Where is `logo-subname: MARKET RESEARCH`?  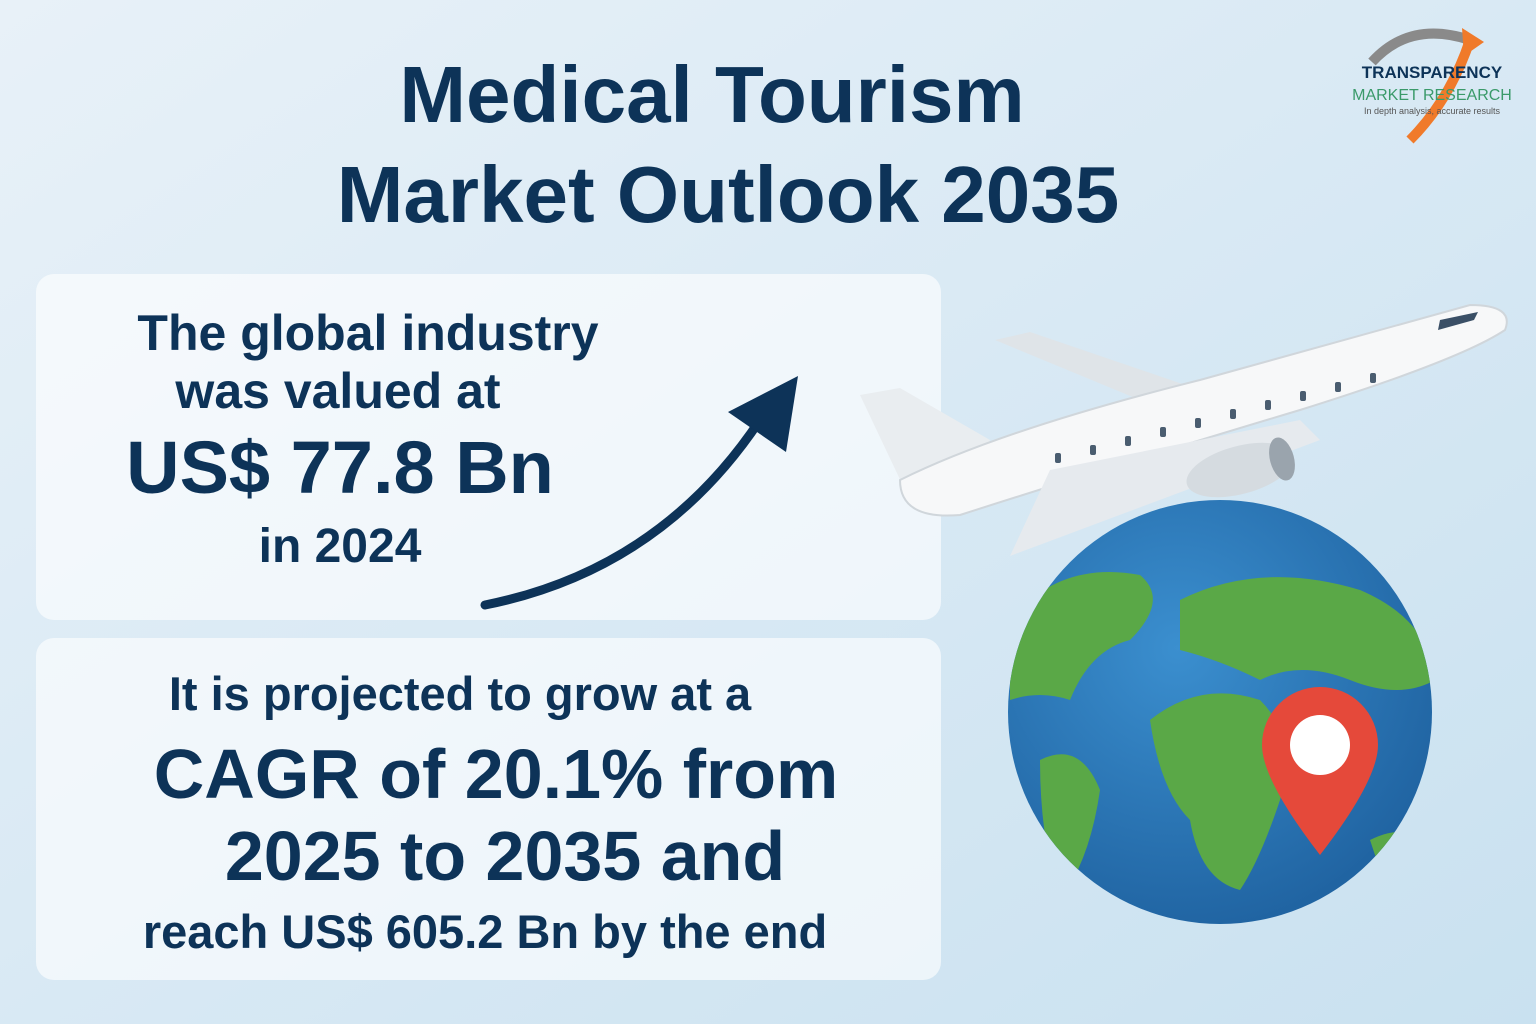
logo-subname: MARKET RESEARCH is located at coordinates (1432, 95).